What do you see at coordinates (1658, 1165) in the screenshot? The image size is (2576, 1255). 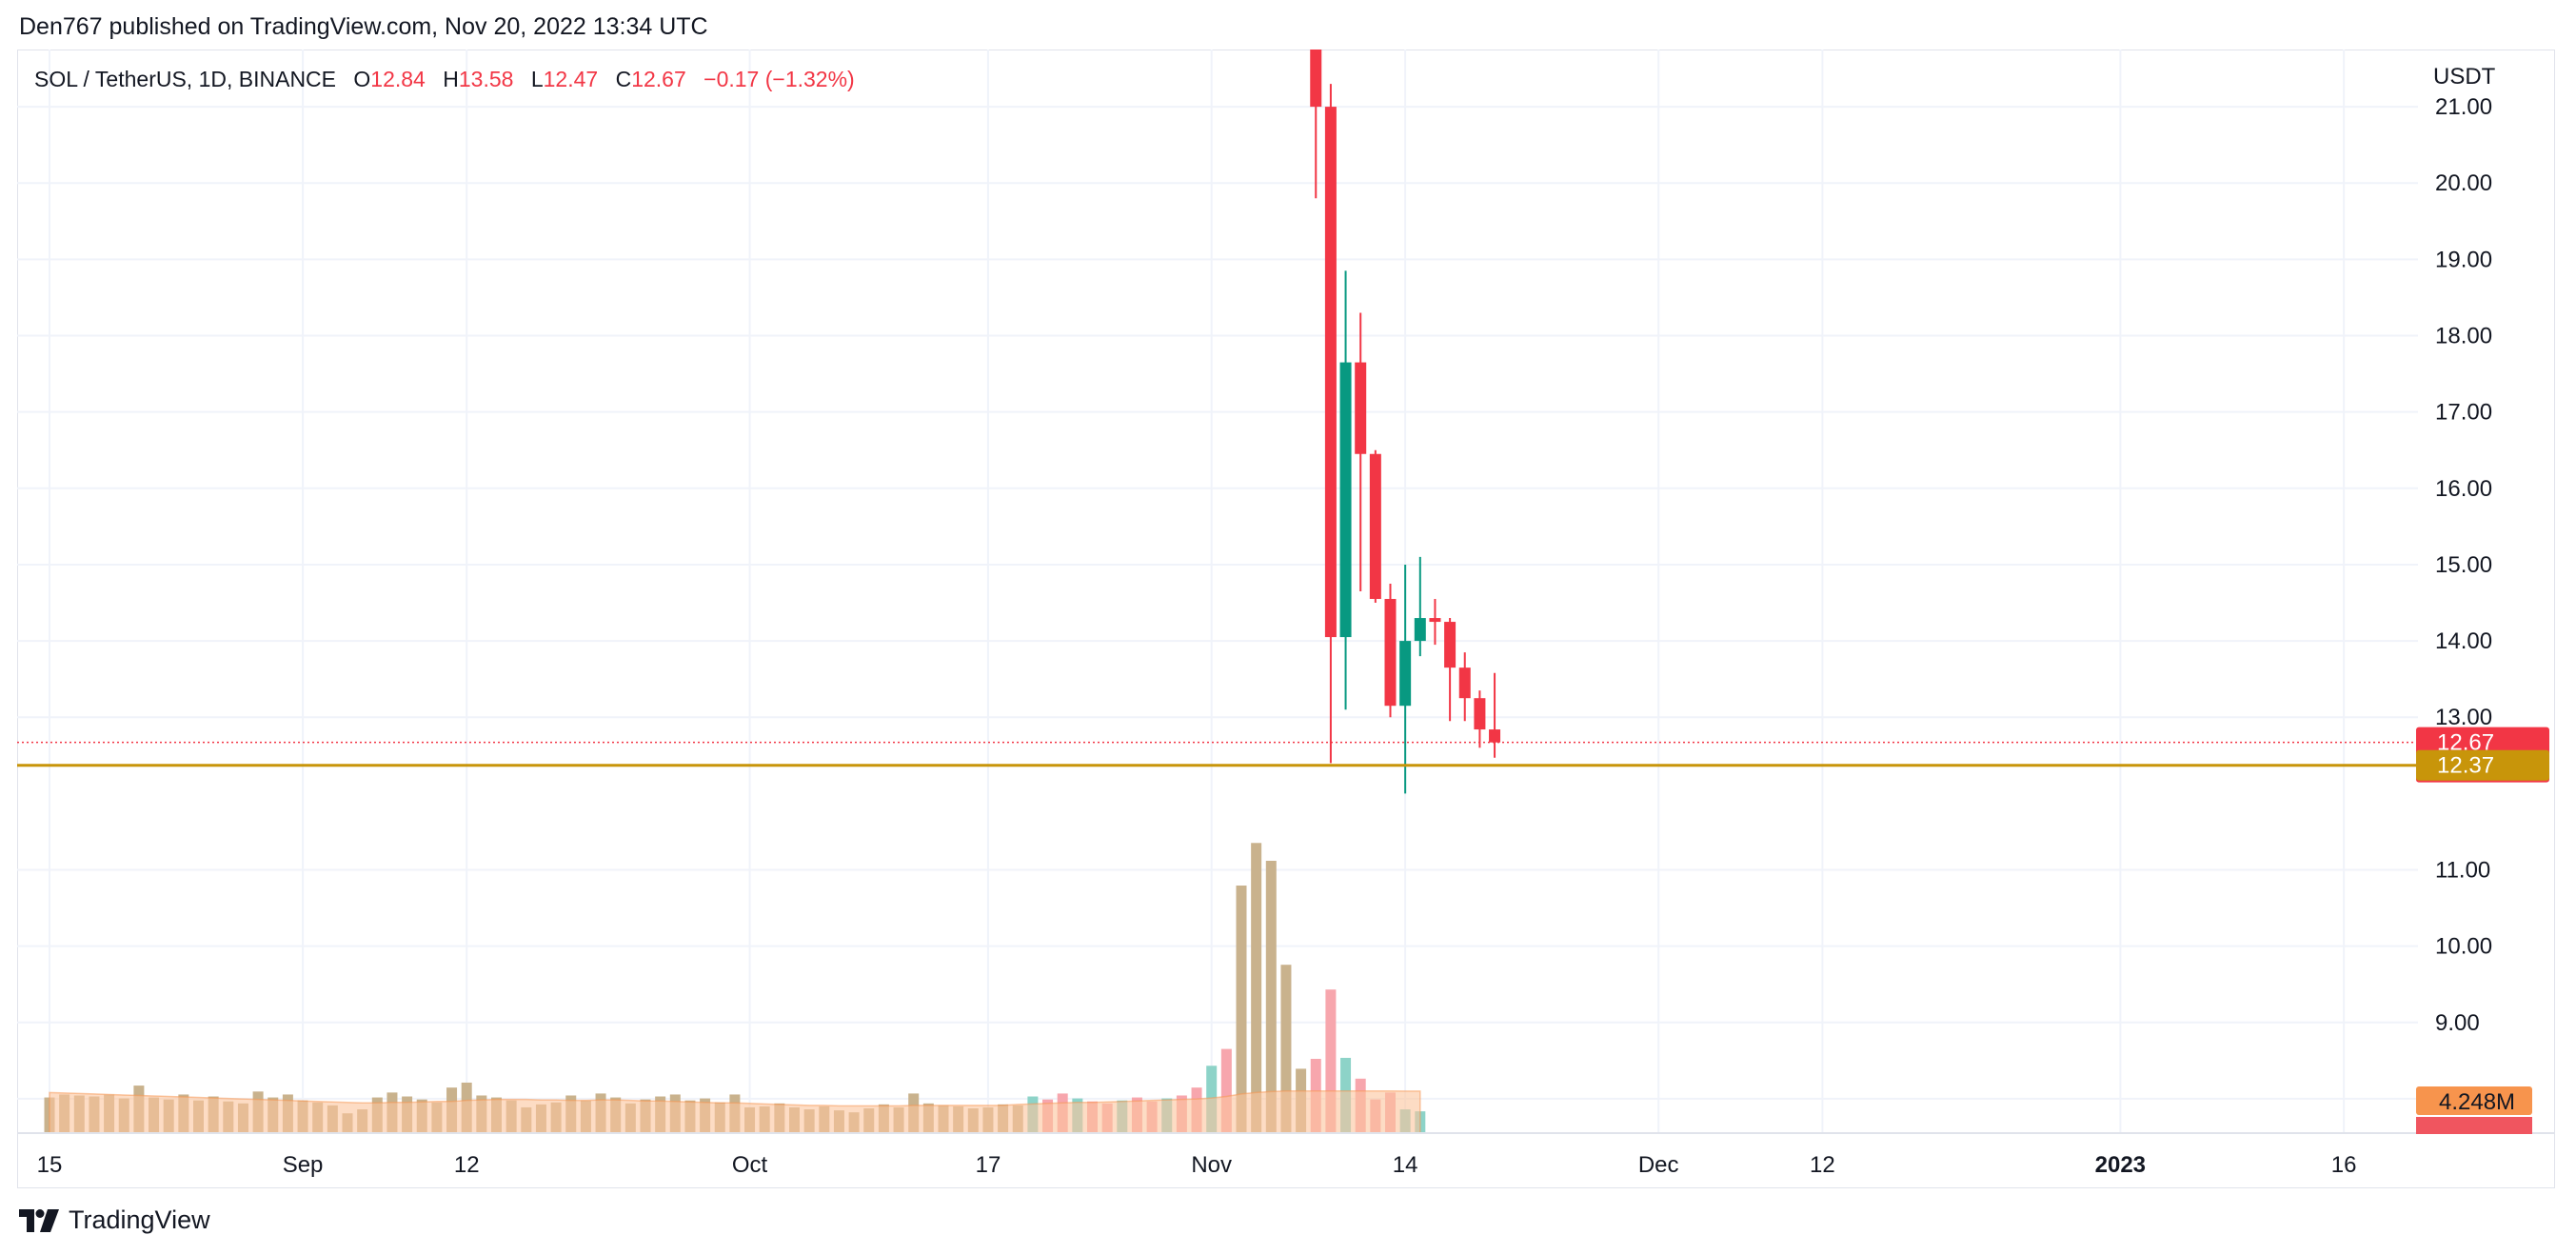 I see `x-tick-label: Dec` at bounding box center [1658, 1165].